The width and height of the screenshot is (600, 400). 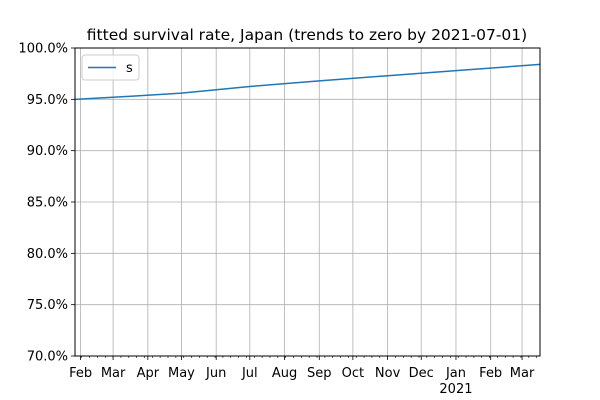 I want to click on y-tick-label: 100.0%, so click(x=43, y=49).